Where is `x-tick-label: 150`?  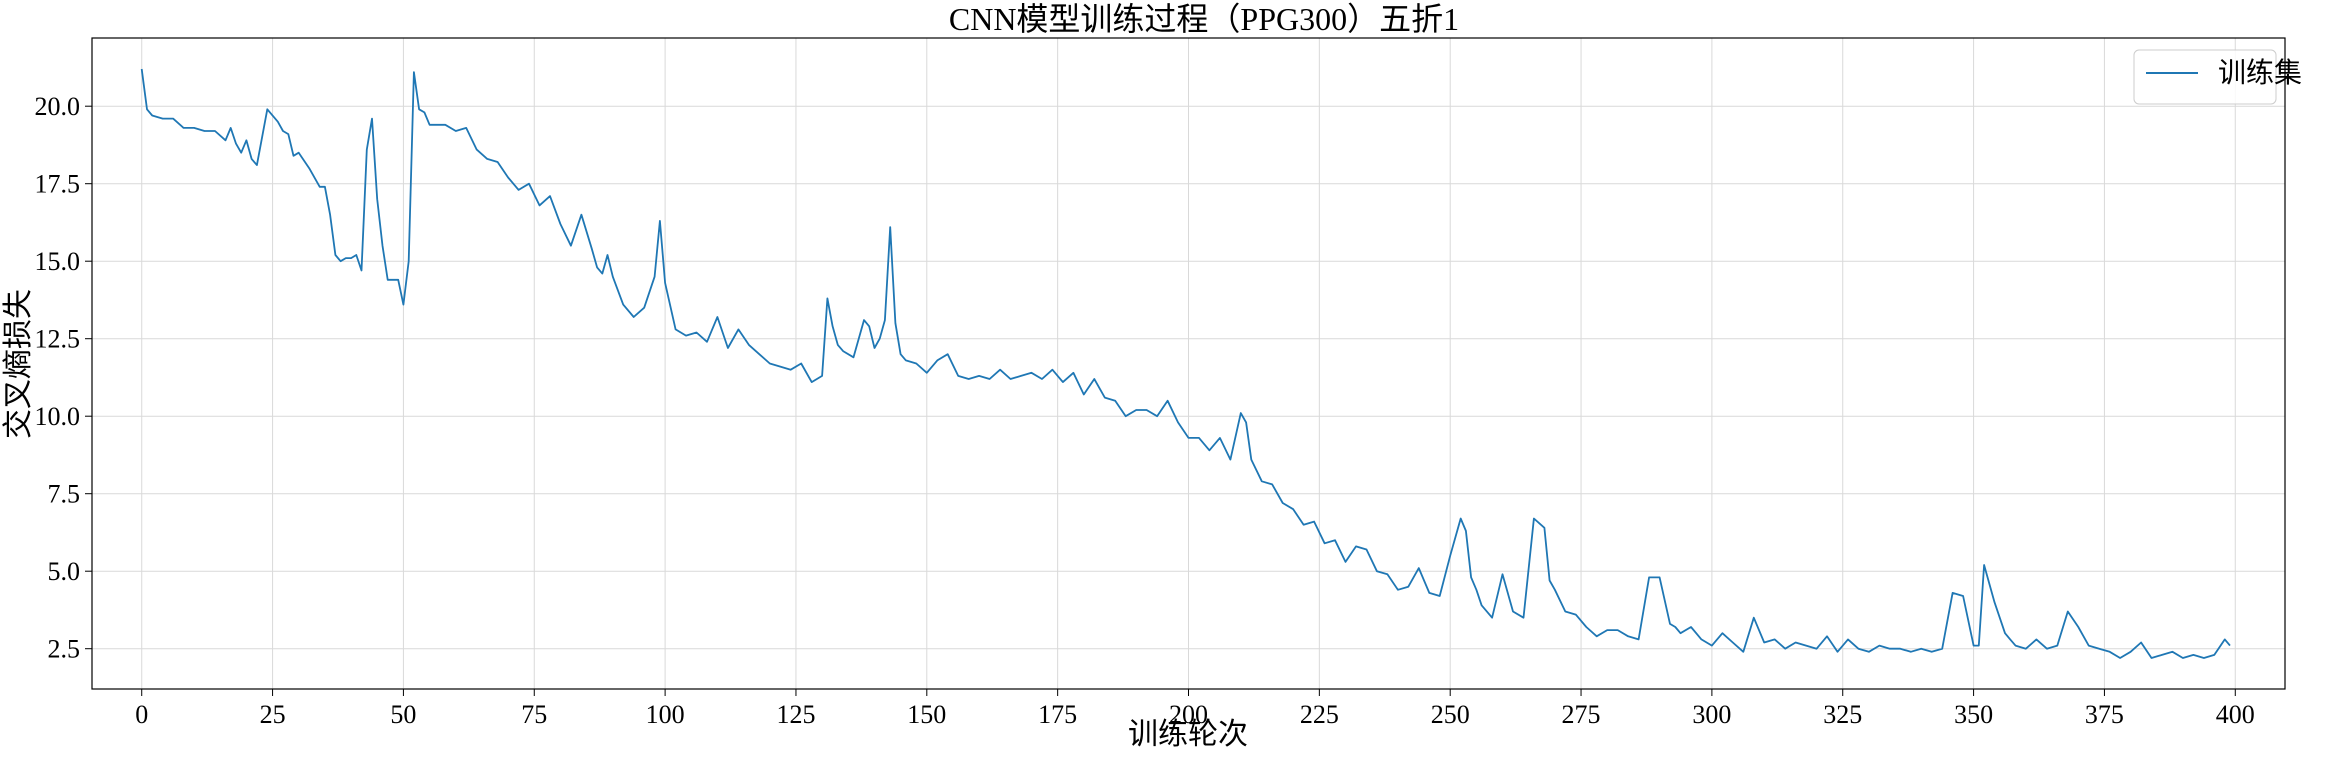
x-tick-label: 150 is located at coordinates (926, 714).